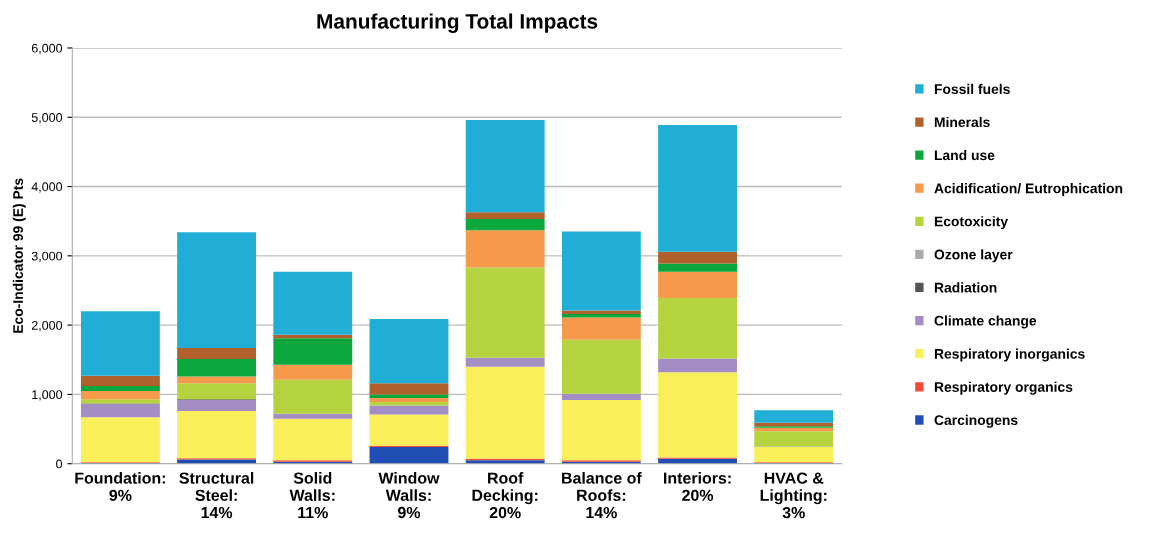 This screenshot has height=533, width=1166. Describe the element at coordinates (47, 256) in the screenshot. I see `y-tick-label: 3,000` at that location.